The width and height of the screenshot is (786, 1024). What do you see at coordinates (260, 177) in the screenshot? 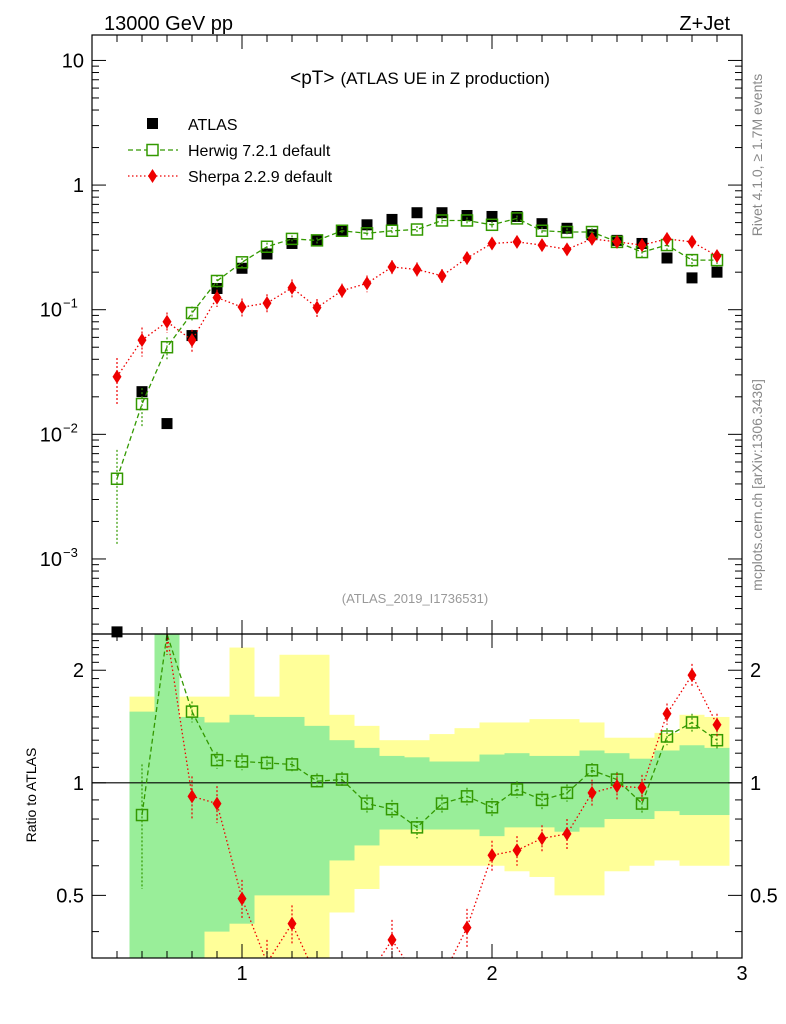
I see `legend-label-sherpa: Sherpa 2.2.9 default` at bounding box center [260, 177].